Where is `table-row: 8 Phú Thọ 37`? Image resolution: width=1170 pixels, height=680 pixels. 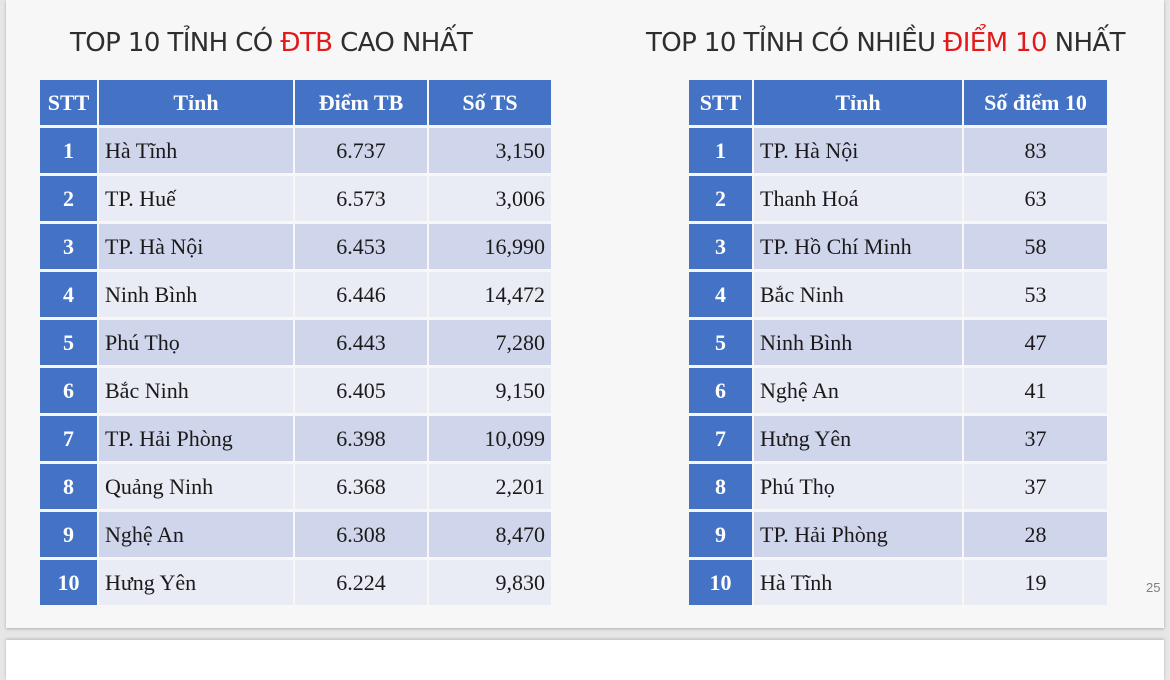 table-row: 8 Phú Thọ 37 is located at coordinates (898, 486).